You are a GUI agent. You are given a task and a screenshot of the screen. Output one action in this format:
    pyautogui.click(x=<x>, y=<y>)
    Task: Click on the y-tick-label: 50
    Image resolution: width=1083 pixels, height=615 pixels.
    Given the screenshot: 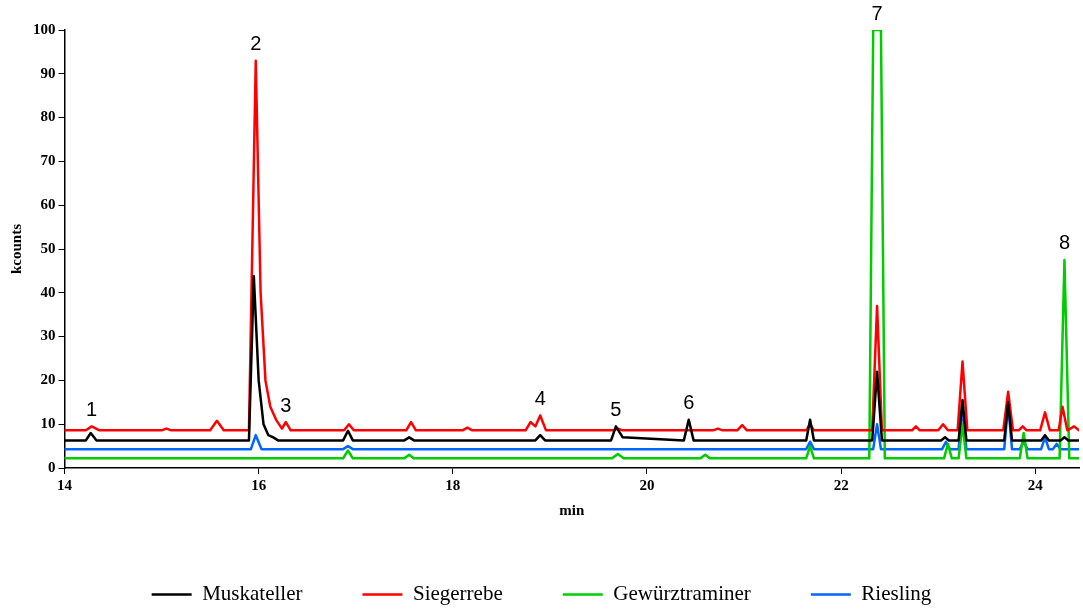 What is the action you would take?
    pyautogui.click(x=48, y=247)
    